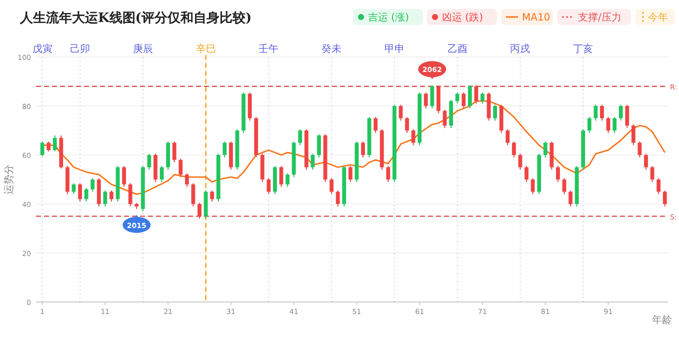  I want to click on ref-line-label: 甲申, so click(394, 49).